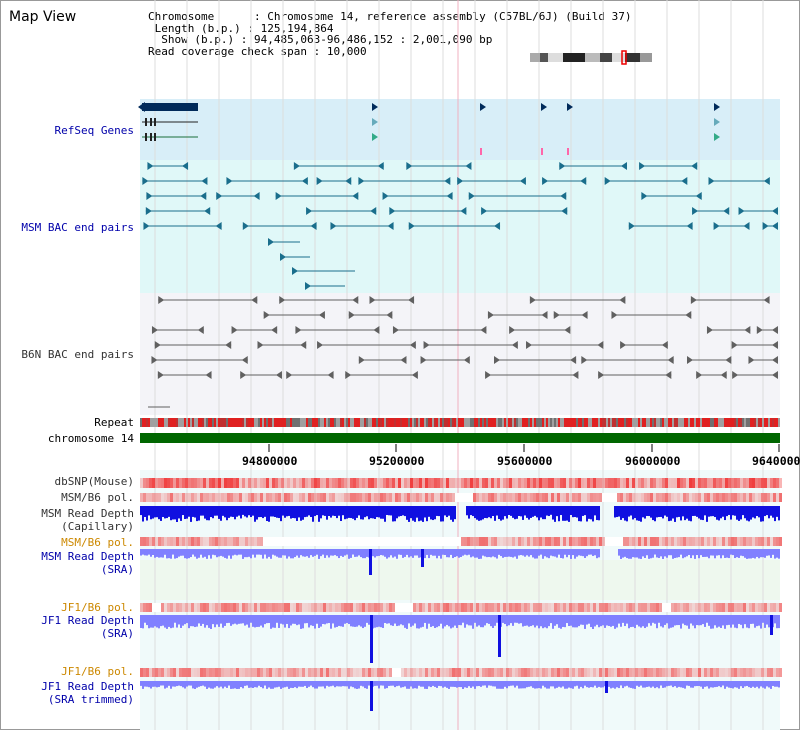  What do you see at coordinates (77, 354) in the screenshot?
I see `track-label-b6n-bac: B6N BAC end pairs` at bounding box center [77, 354].